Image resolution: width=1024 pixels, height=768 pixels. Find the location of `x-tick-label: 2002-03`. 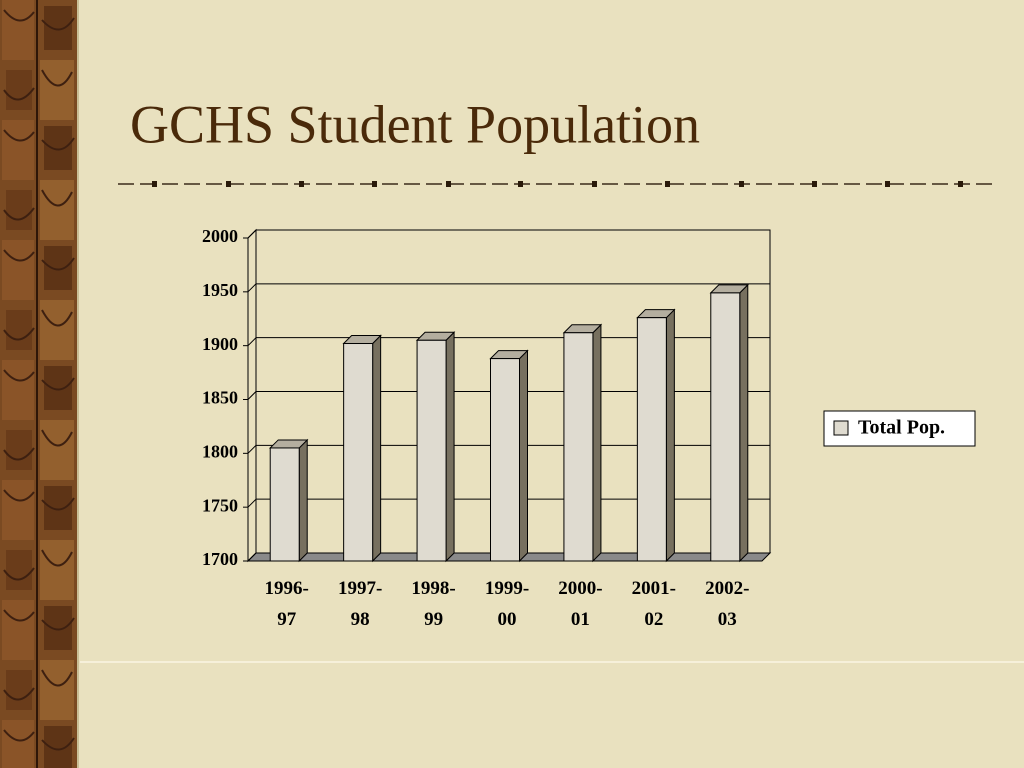

x-tick-label: 2002-03 is located at coordinates (727, 604).